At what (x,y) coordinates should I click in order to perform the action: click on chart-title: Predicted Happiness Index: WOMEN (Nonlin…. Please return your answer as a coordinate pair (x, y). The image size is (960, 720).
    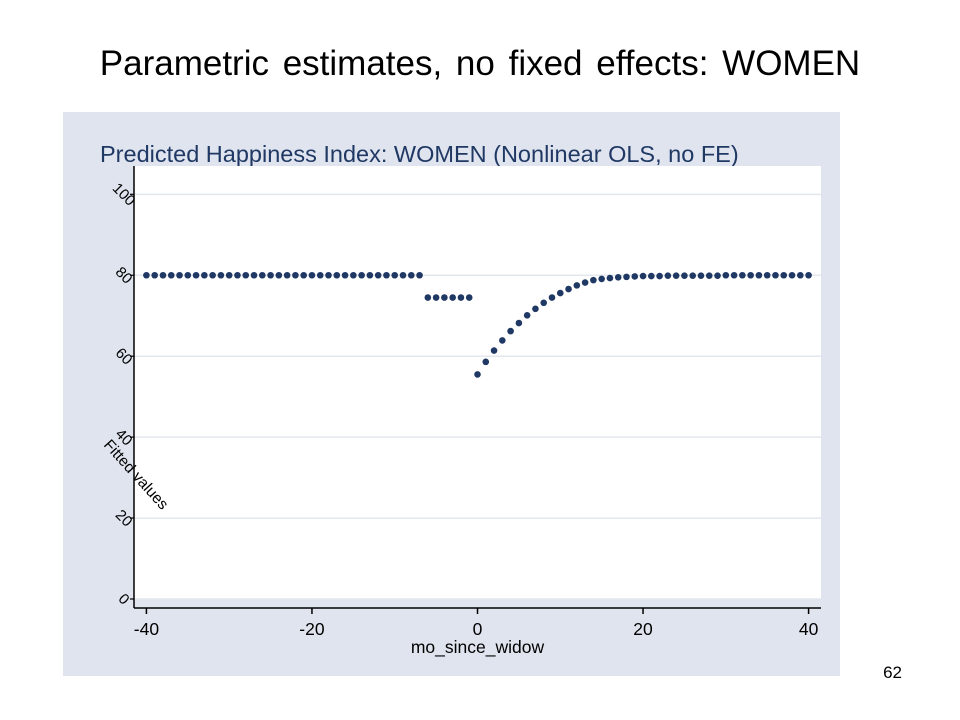
    Looking at the image, I should click on (419, 154).